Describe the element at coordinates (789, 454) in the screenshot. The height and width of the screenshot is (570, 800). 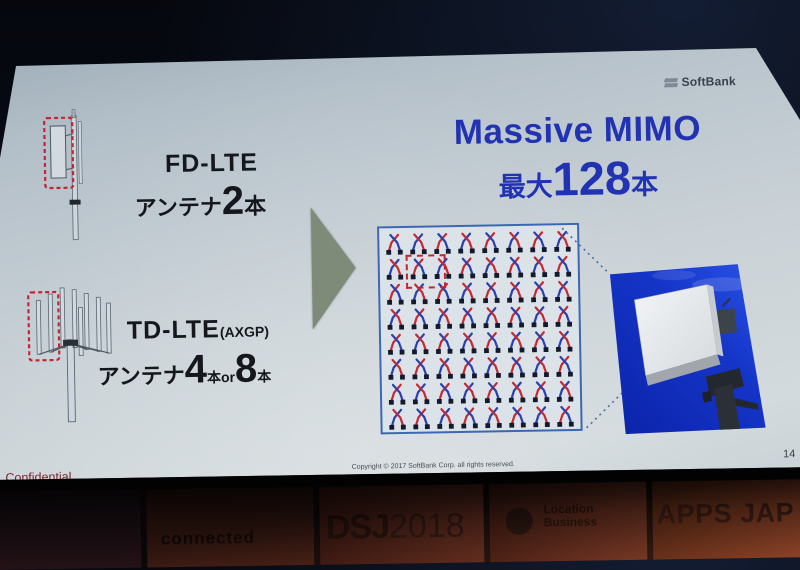
I see `page-number: 14` at that location.